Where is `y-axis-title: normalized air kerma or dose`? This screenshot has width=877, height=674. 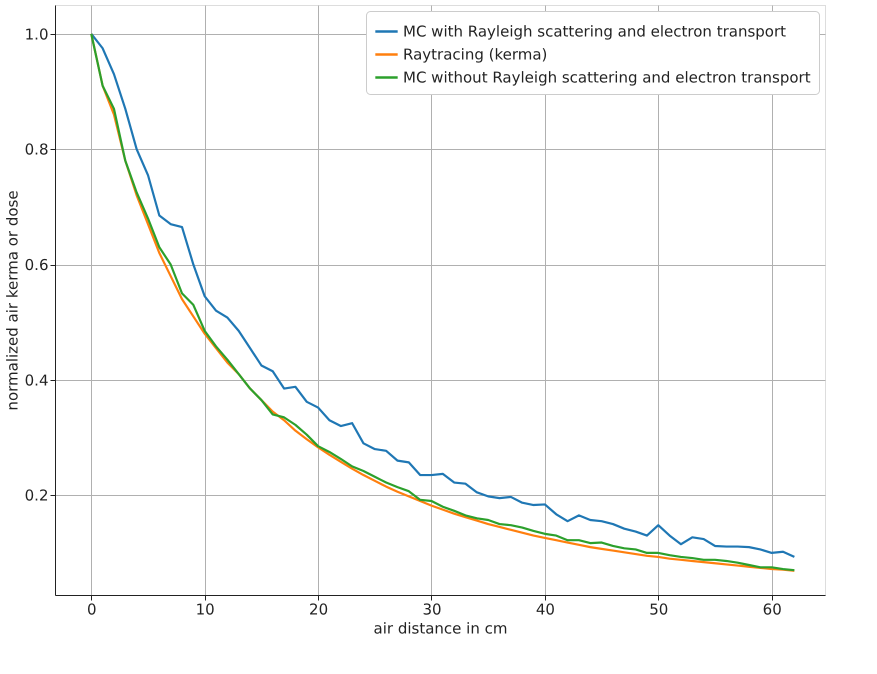 y-axis-title: normalized air kerma or dose is located at coordinates (13, 300).